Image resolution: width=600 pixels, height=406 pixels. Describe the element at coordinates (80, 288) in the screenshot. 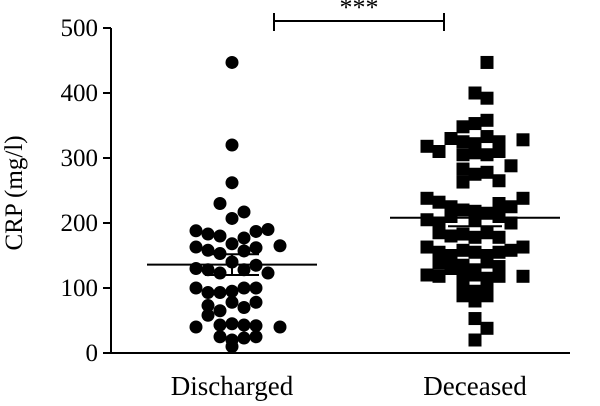

I see `y-tick-label: 100` at that location.